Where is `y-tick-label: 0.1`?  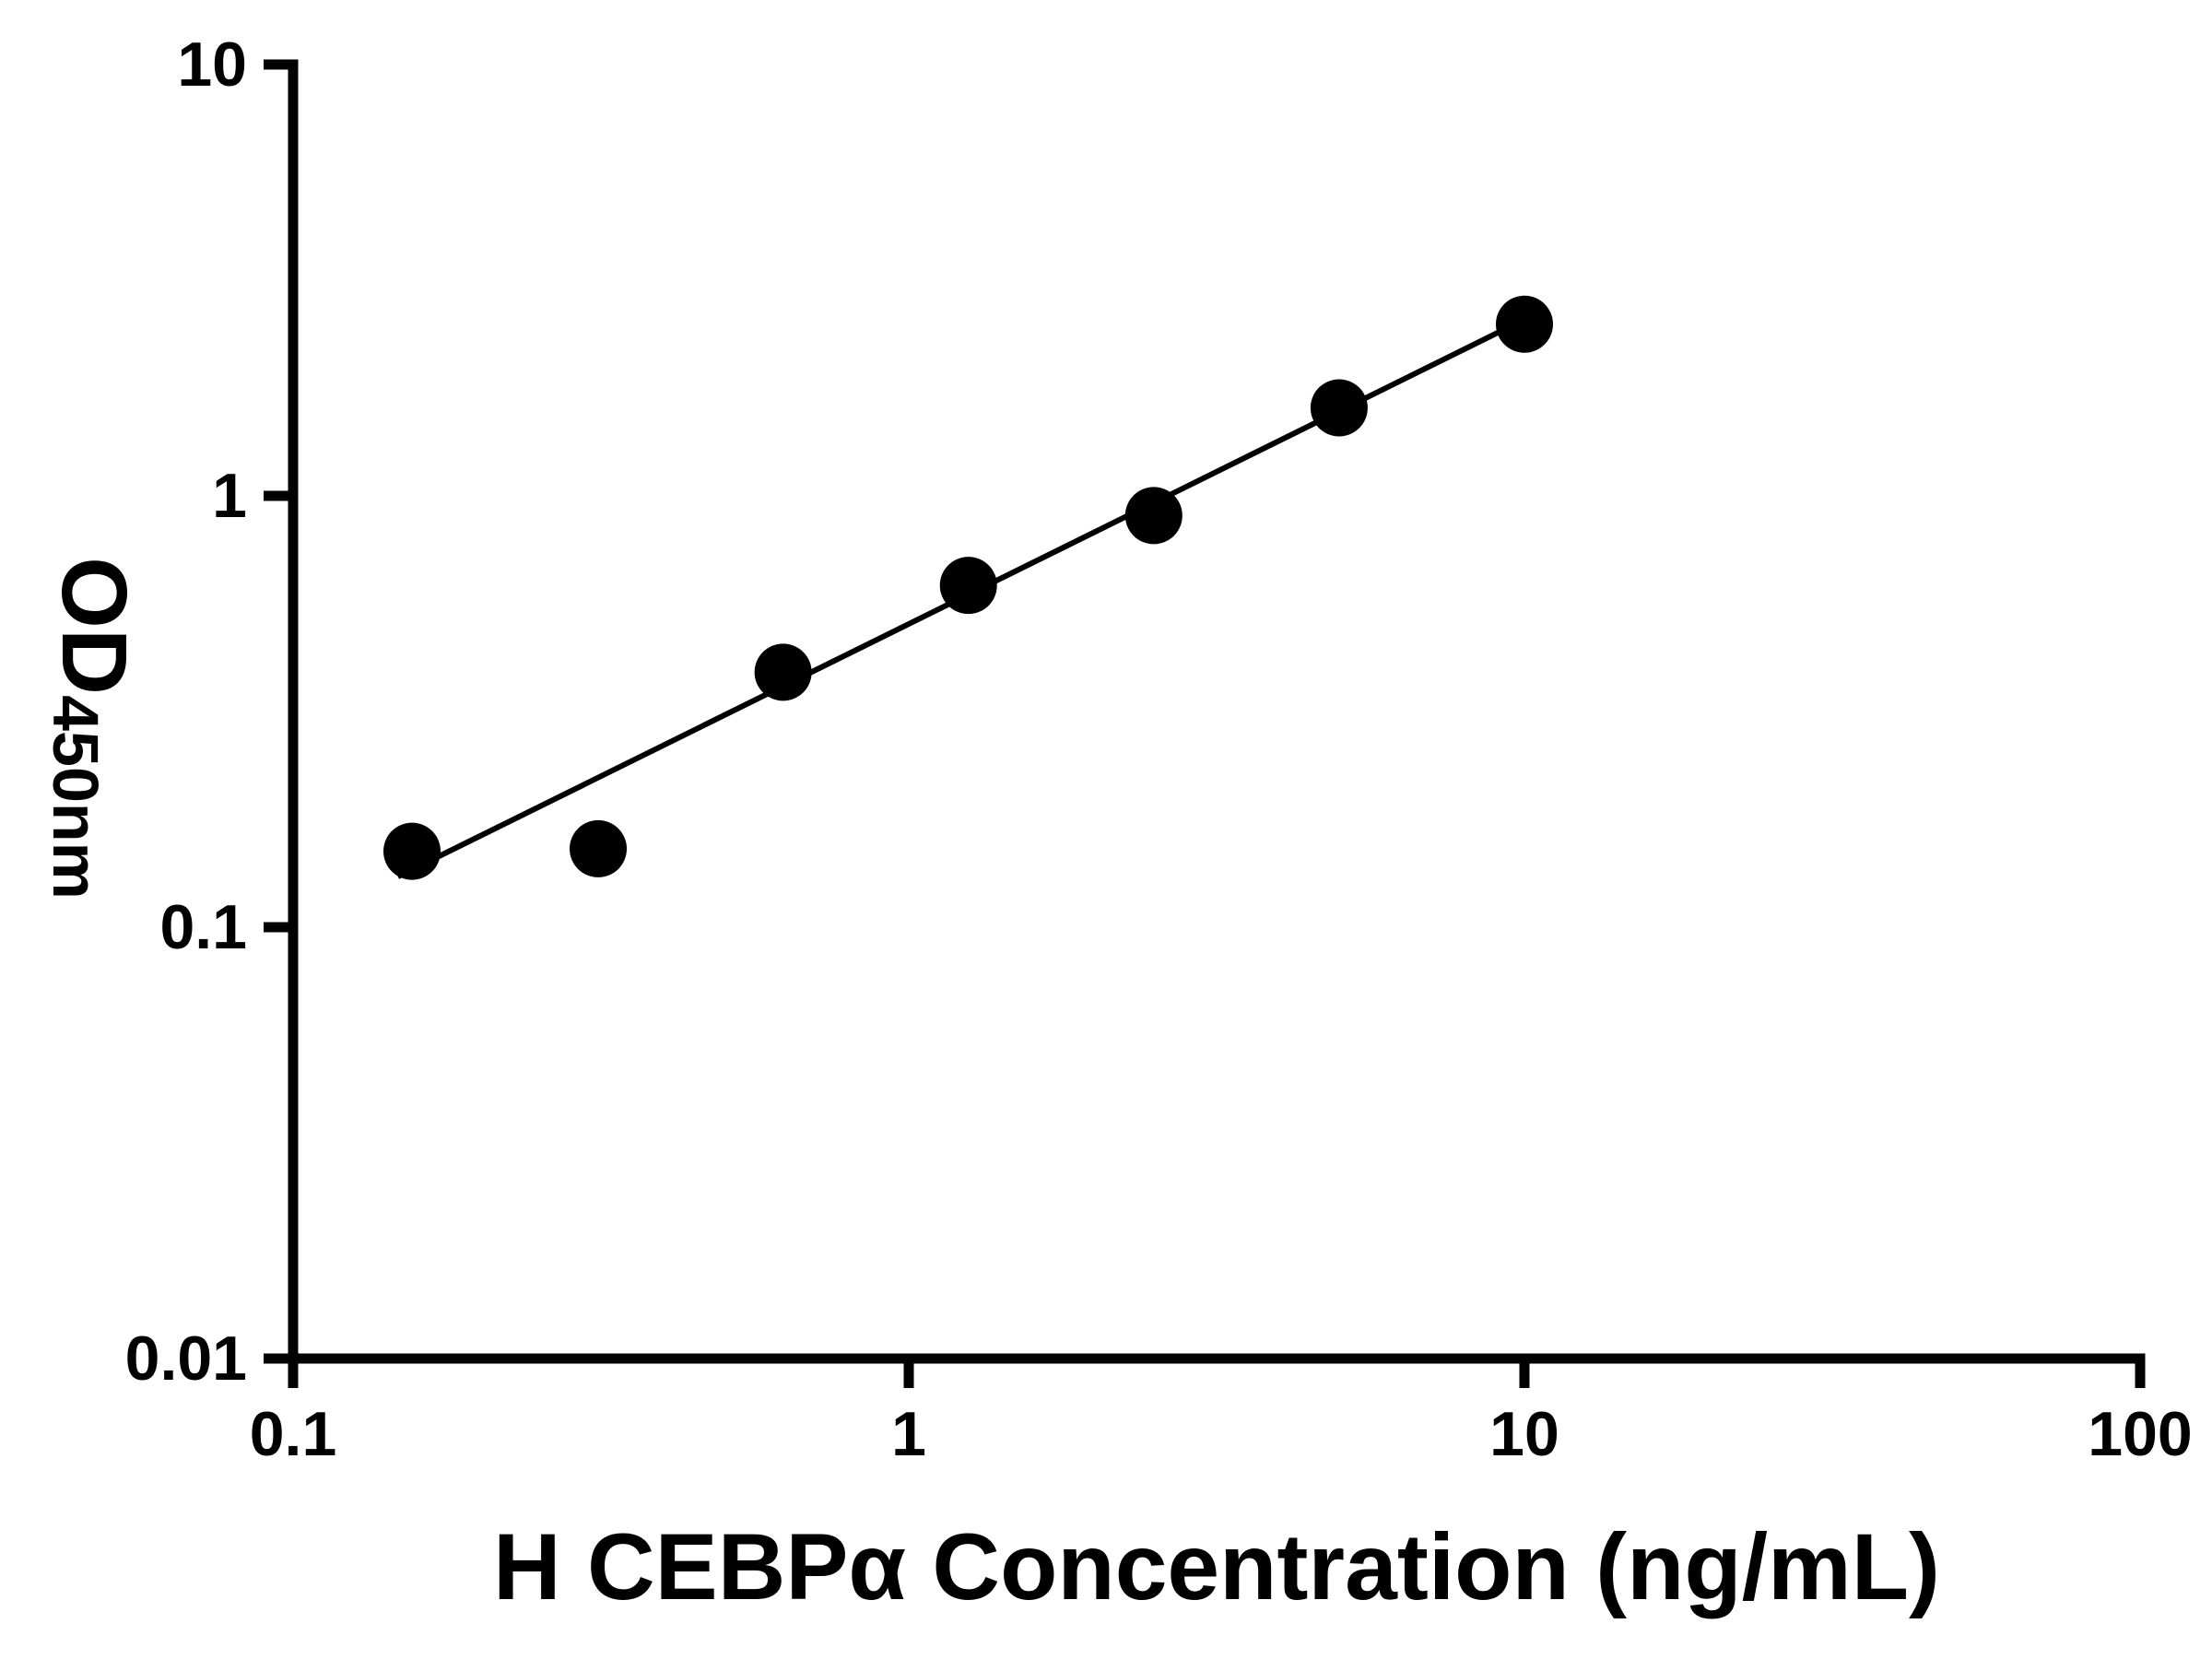 y-tick-label: 0.1 is located at coordinates (203, 927).